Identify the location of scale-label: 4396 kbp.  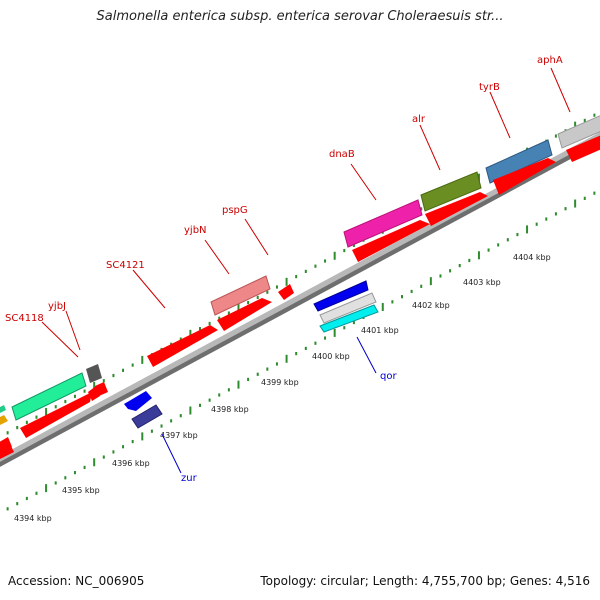
(131, 463).